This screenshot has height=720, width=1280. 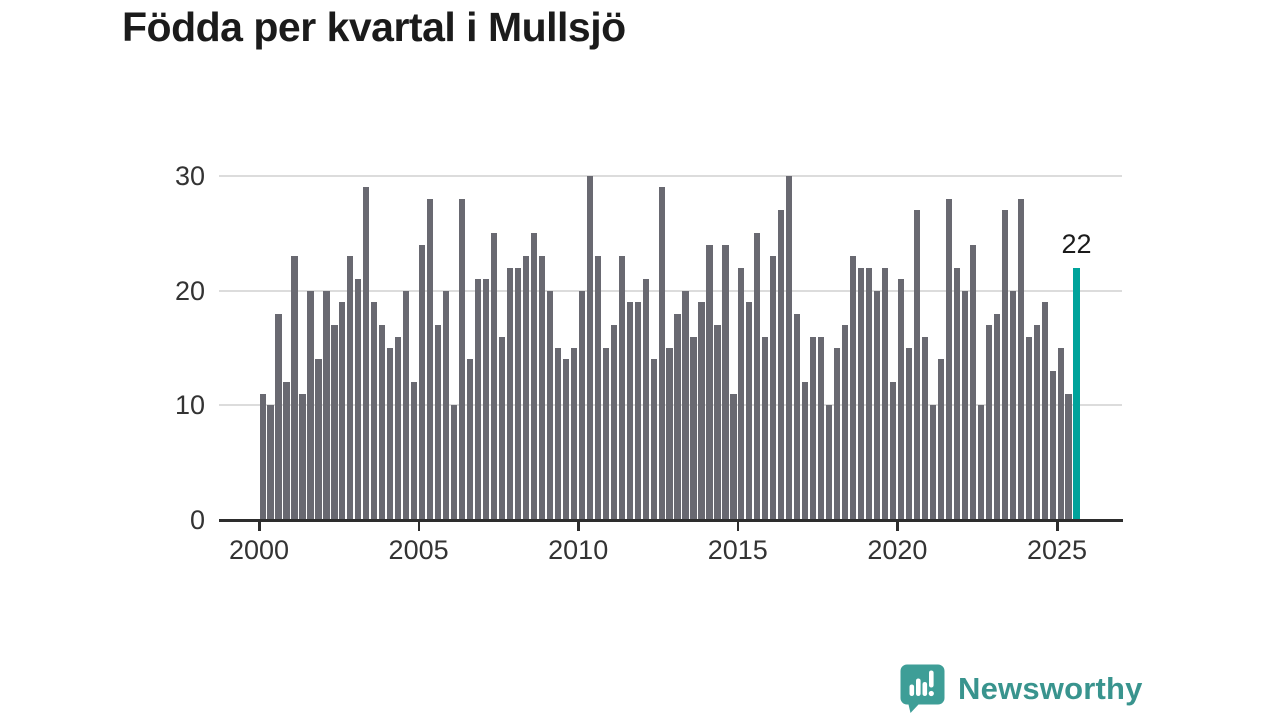 I want to click on y-axis-tick-label: 30, so click(x=189, y=176).